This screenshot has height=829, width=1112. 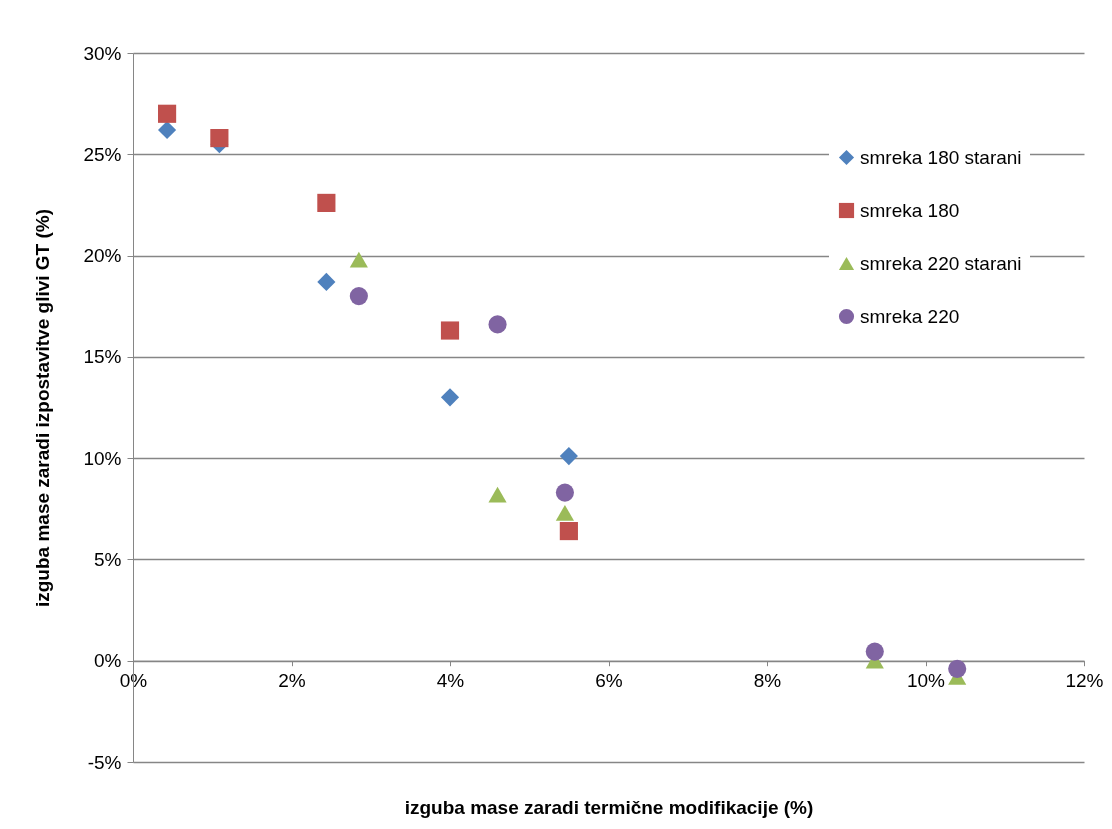 I want to click on x-tick-label: 12%, so click(x=1084, y=681).